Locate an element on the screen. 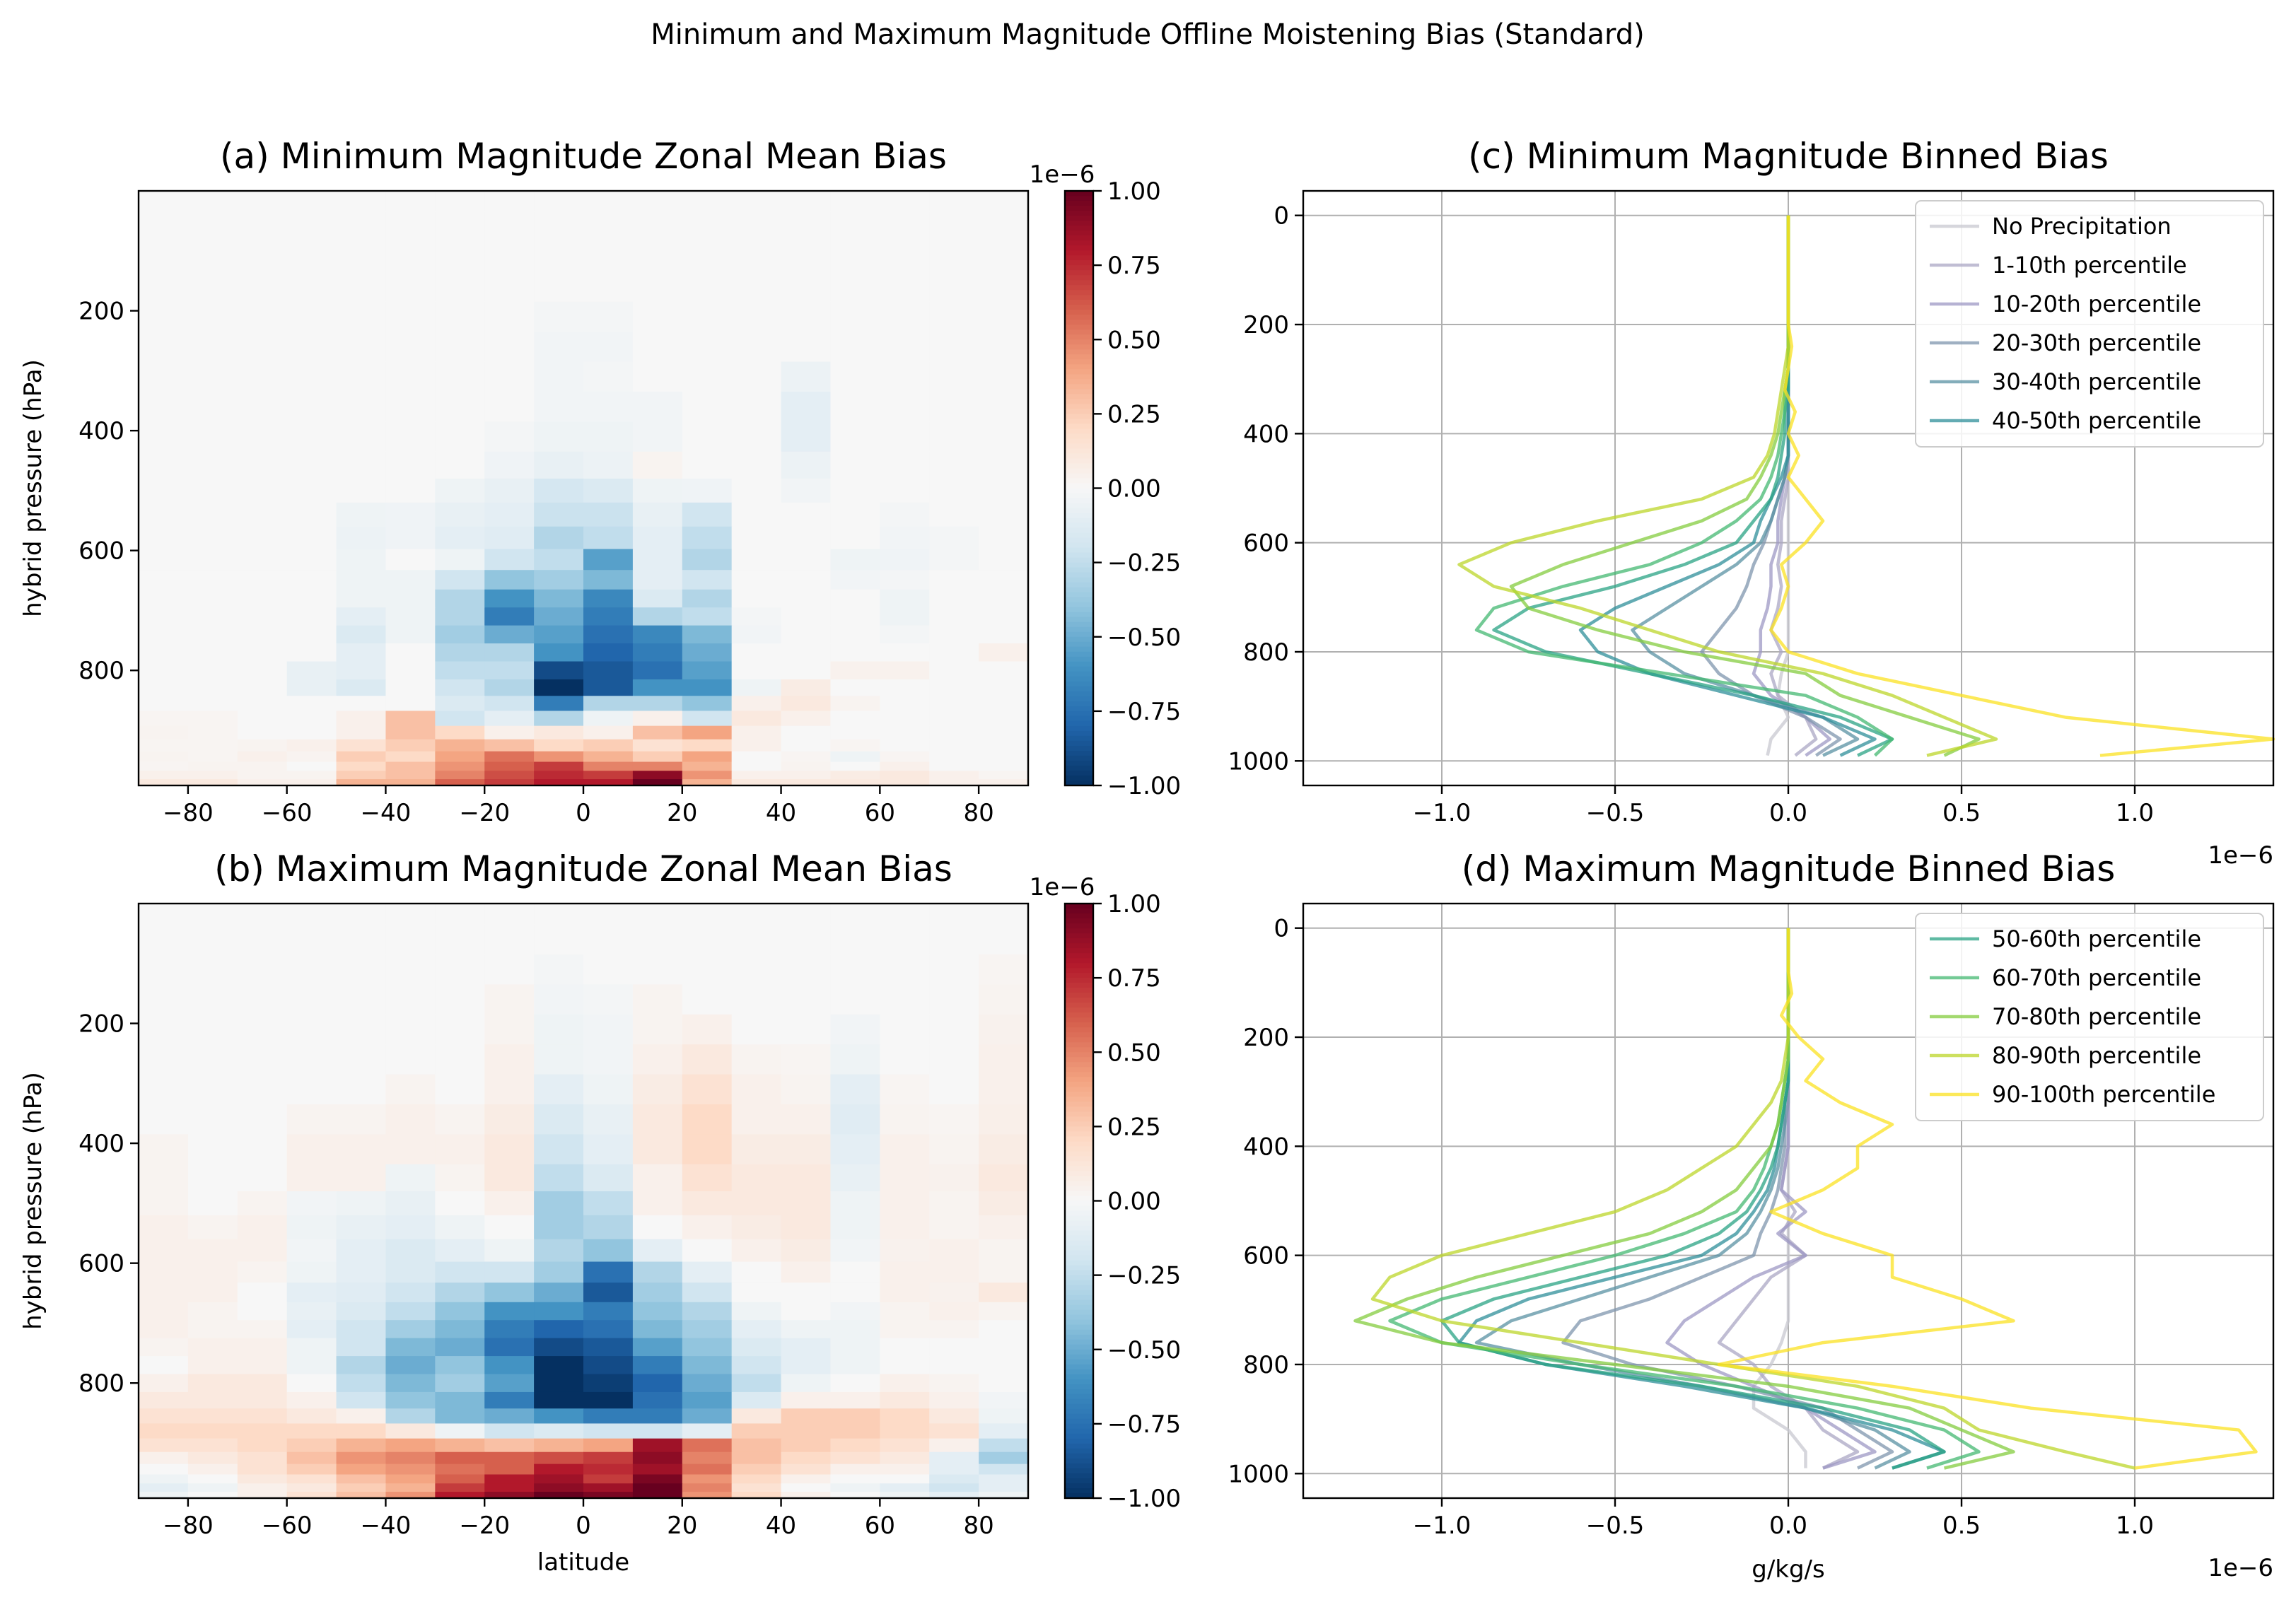 The height and width of the screenshot is (1607, 2296). x-axis-label: g/kg/s is located at coordinates (1788, 1569).